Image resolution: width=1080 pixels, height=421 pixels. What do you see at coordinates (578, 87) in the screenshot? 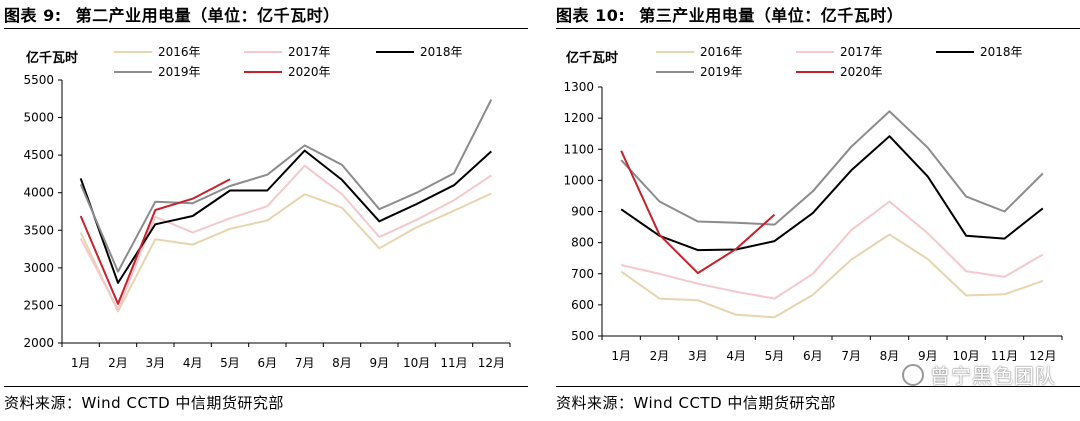
I see `y-tick-label-1300: 1300` at bounding box center [578, 87].